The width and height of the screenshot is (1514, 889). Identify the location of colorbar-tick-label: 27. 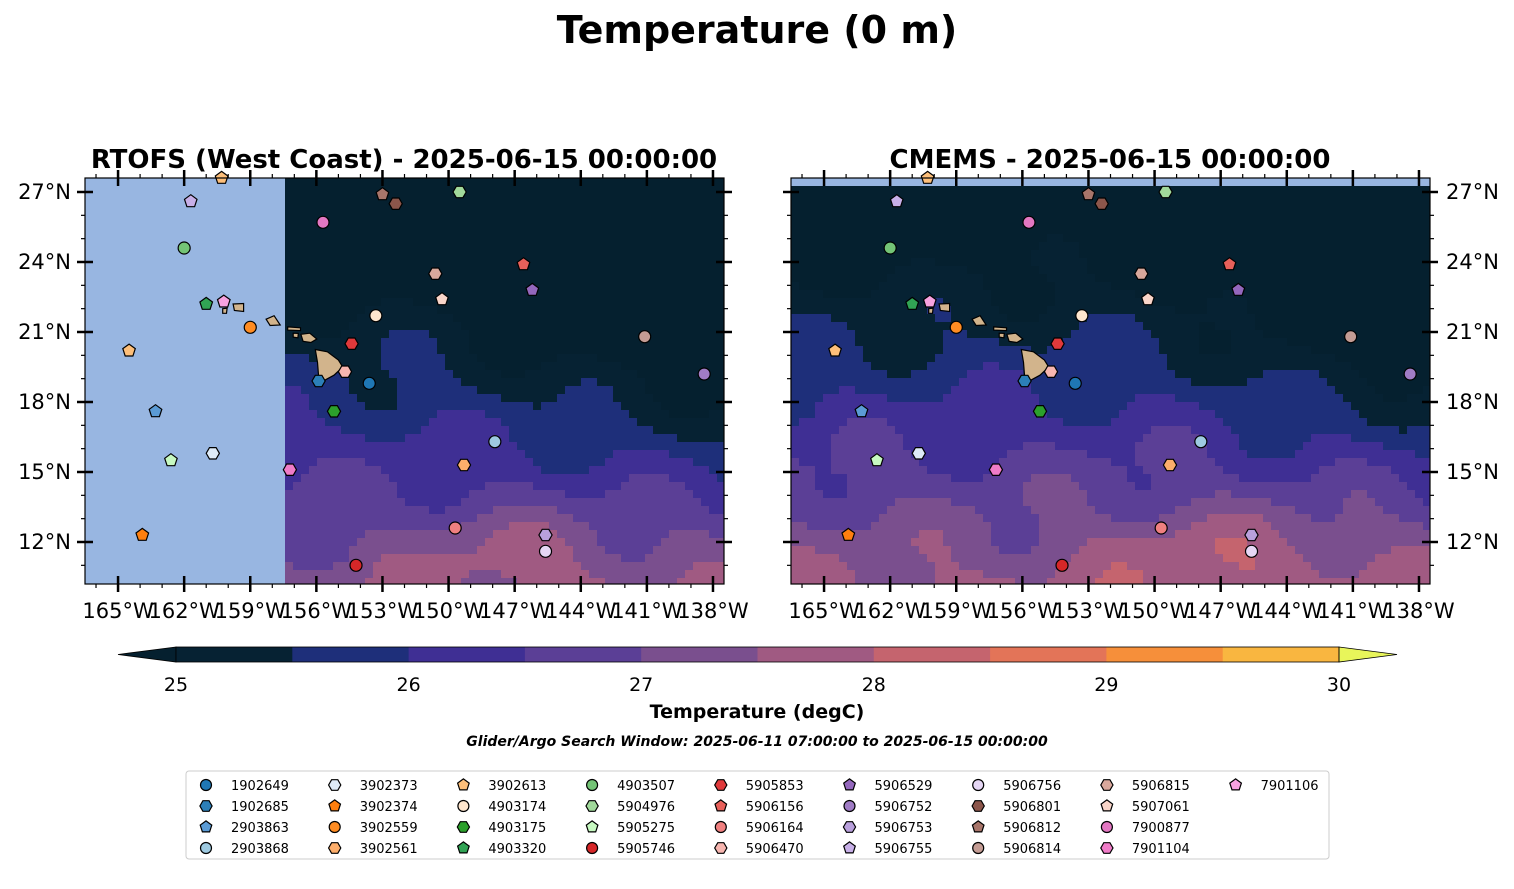
(641, 685).